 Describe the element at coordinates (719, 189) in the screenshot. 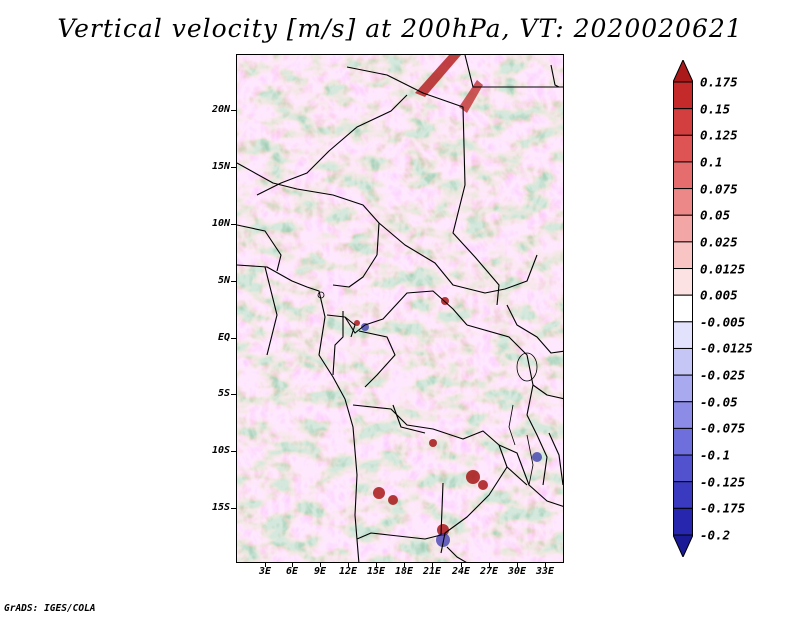

I see `colorbar-label: 0.075` at that location.